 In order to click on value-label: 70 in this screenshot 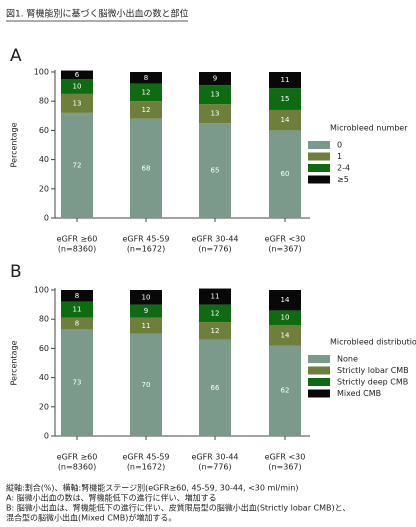, I will do `click(146, 385)`.